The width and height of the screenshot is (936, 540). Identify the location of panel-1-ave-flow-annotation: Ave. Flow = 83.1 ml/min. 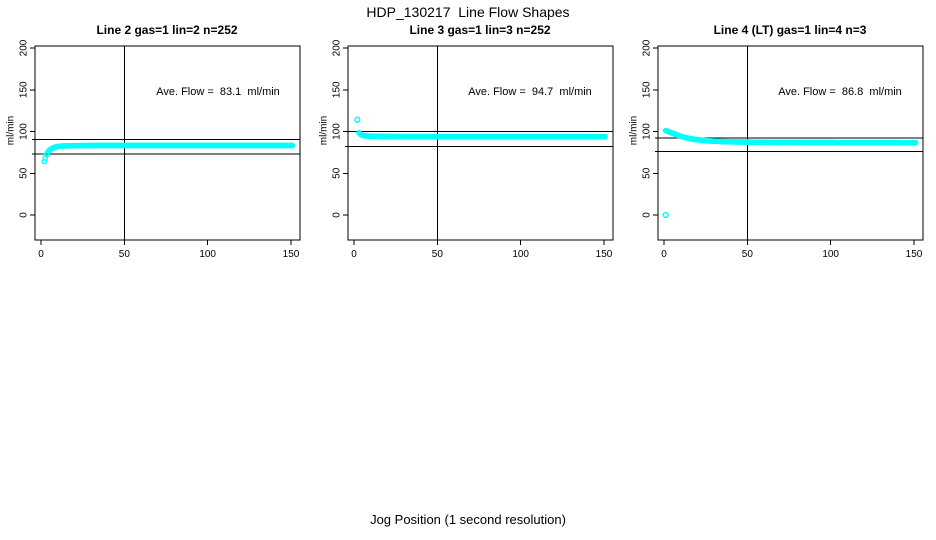
(218, 92).